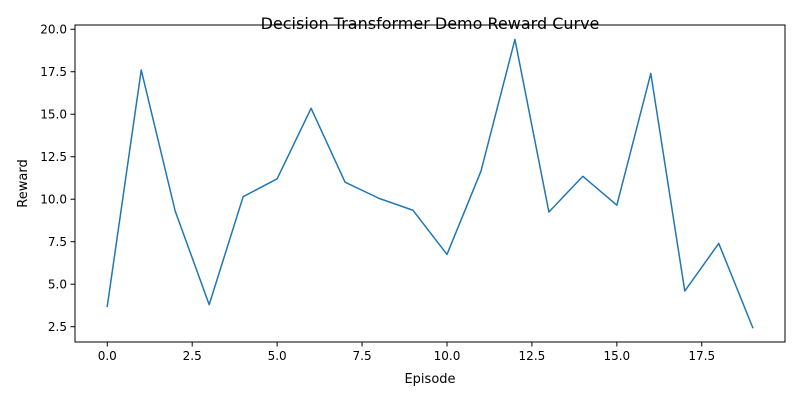 This screenshot has height=400, width=800. I want to click on y-tick-label: 12.5, so click(53, 157).